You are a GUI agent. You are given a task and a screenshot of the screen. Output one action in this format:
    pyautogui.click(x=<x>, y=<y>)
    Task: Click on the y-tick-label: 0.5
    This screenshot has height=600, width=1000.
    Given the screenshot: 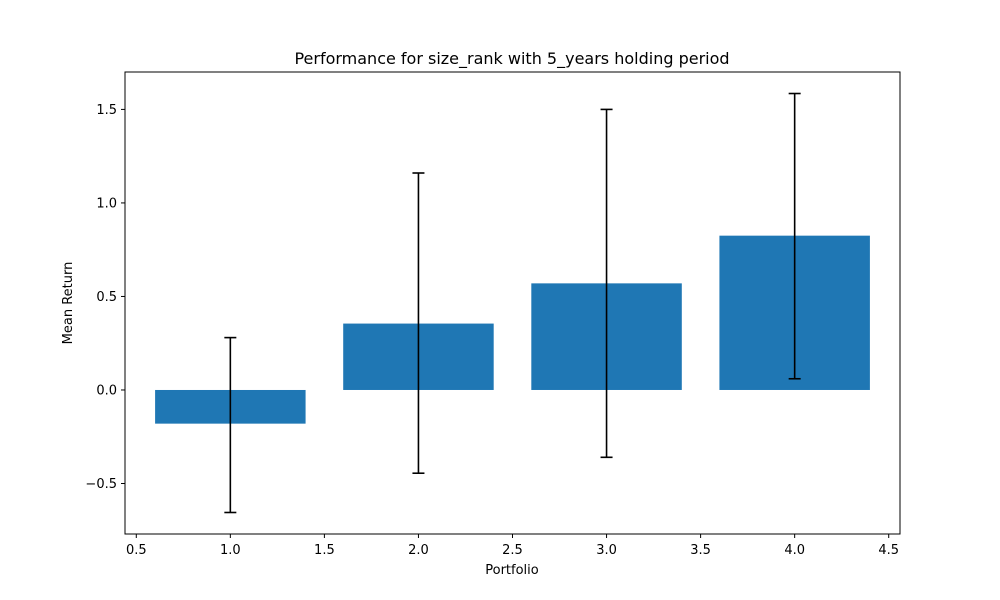 What is the action you would take?
    pyautogui.click(x=106, y=297)
    